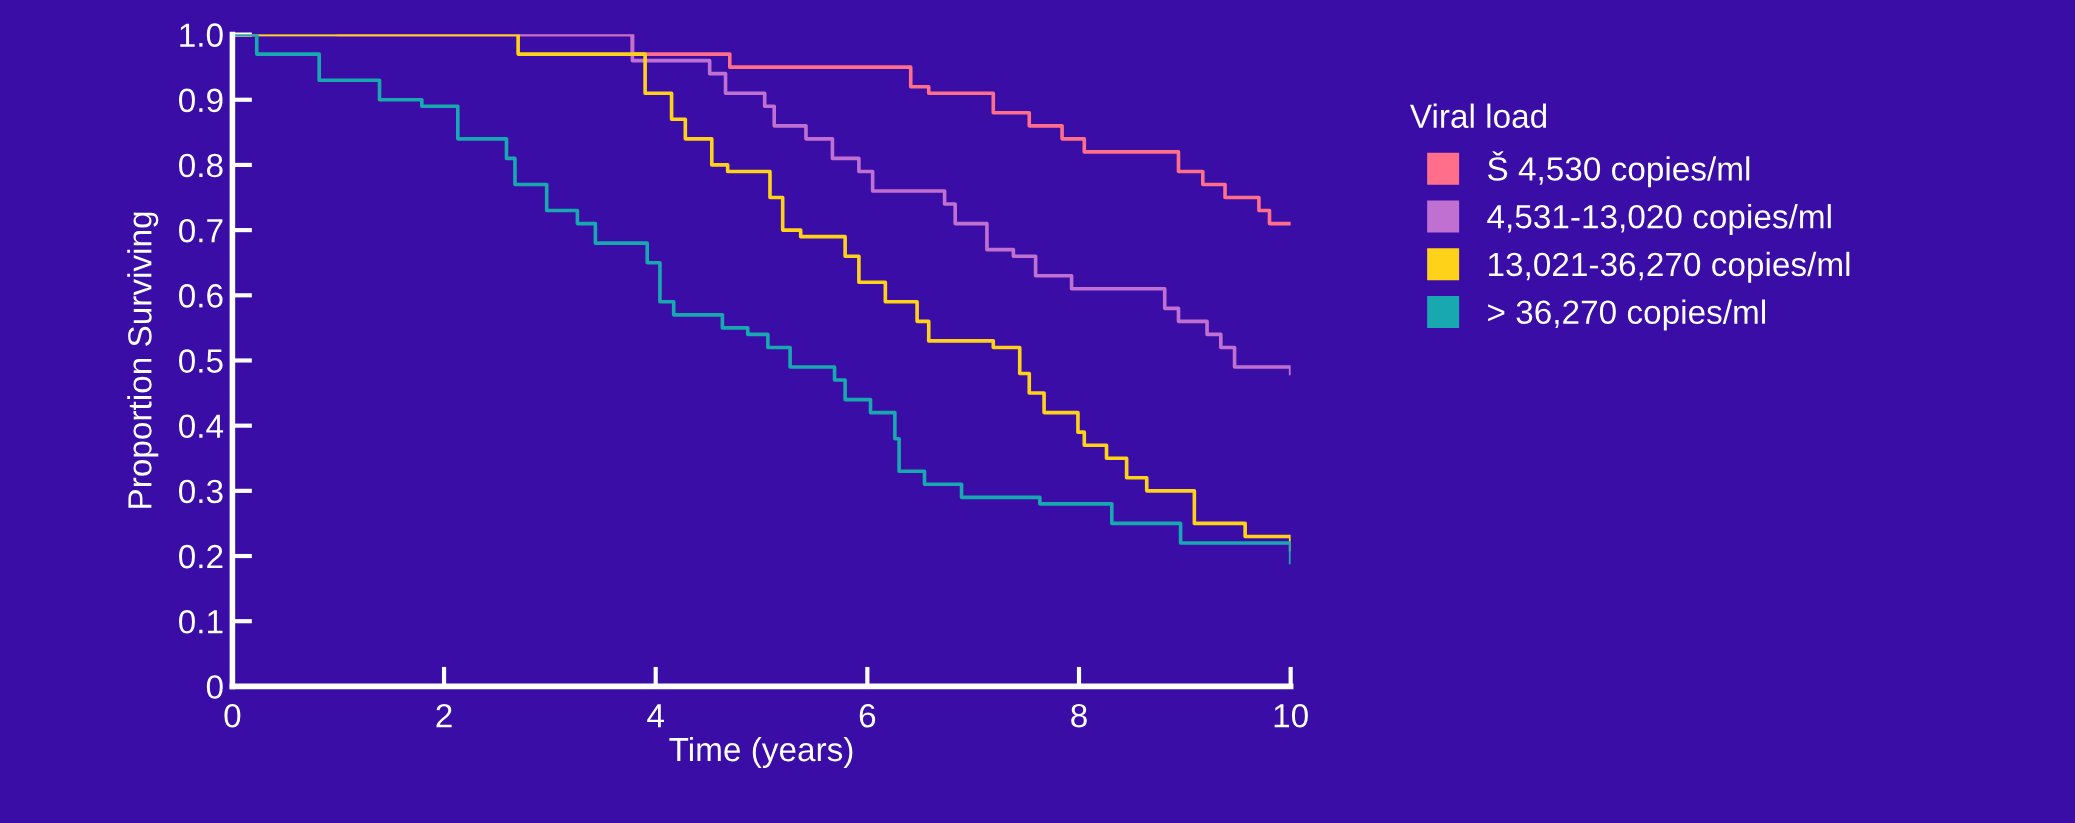  Describe the element at coordinates (201, 165) in the screenshot. I see `y-tick-label: 0.8` at that location.